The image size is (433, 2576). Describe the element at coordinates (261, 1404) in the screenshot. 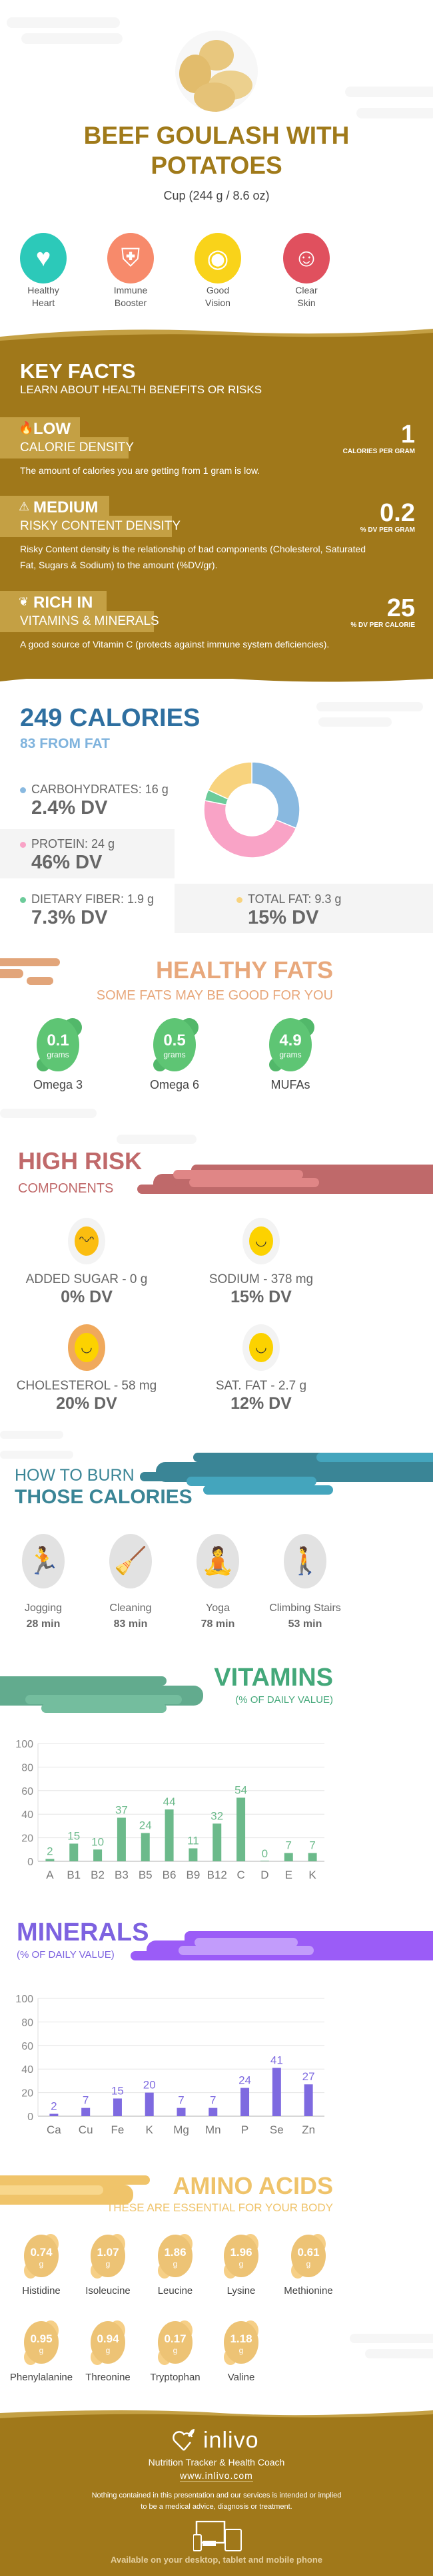

I see `risk-dv: 12% DV` at that location.